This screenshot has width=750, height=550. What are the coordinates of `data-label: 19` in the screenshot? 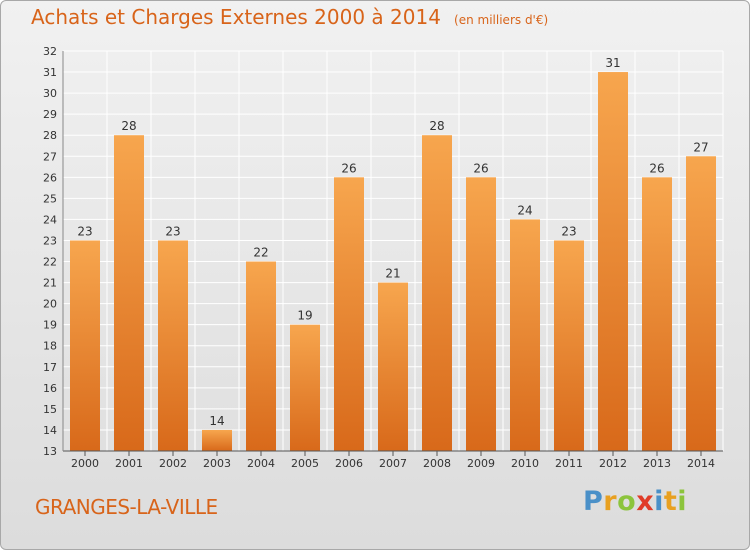 It's located at (304, 316).